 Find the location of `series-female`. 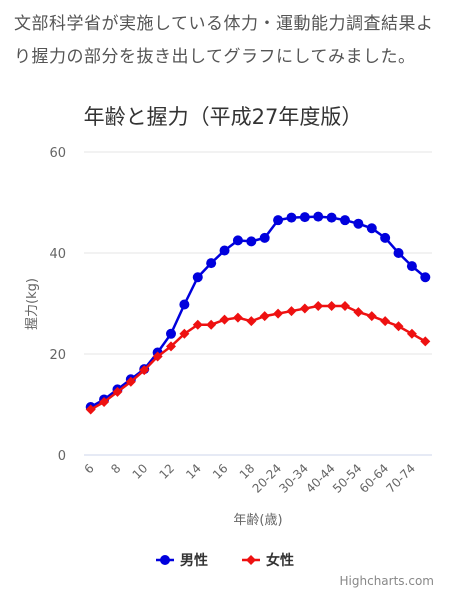

series-female is located at coordinates (258, 358).